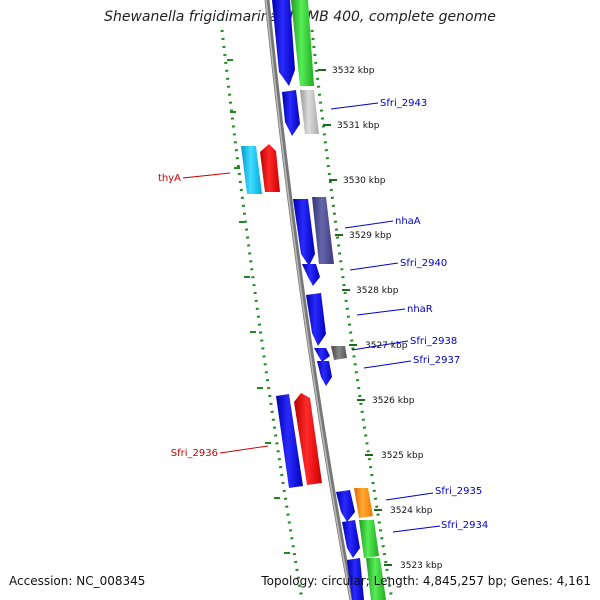  Describe the element at coordinates (403, 103) in the screenshot. I see `gene-label: Sfri_2943` at that location.